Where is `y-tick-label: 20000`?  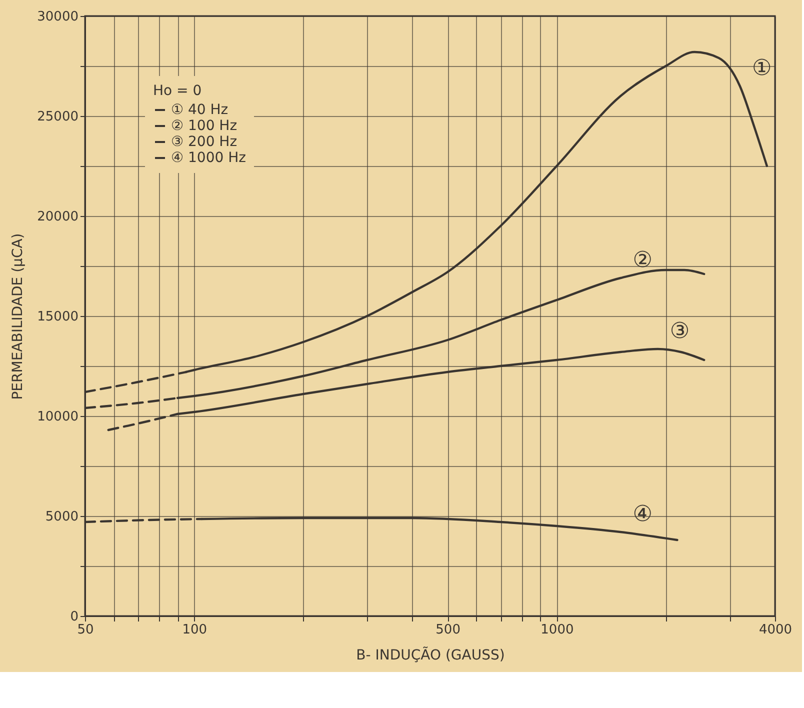
y-tick-label: 20000 is located at coordinates (57, 217).